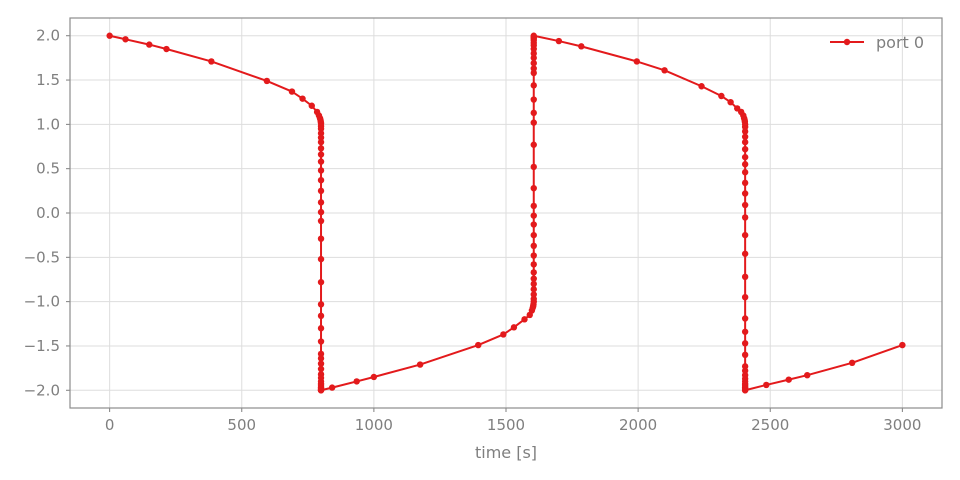 The image size is (960, 480). Describe the element at coordinates (42, 390) in the screenshot. I see `y-tick-label: −2.0` at that location.